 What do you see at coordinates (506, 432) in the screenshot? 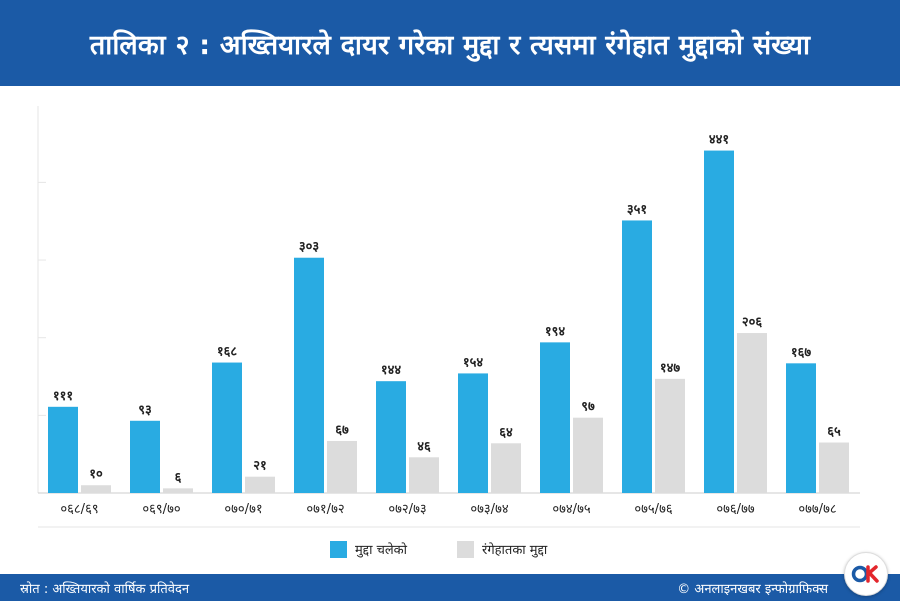
I see `data-label-red-handed: ६४` at bounding box center [506, 432].